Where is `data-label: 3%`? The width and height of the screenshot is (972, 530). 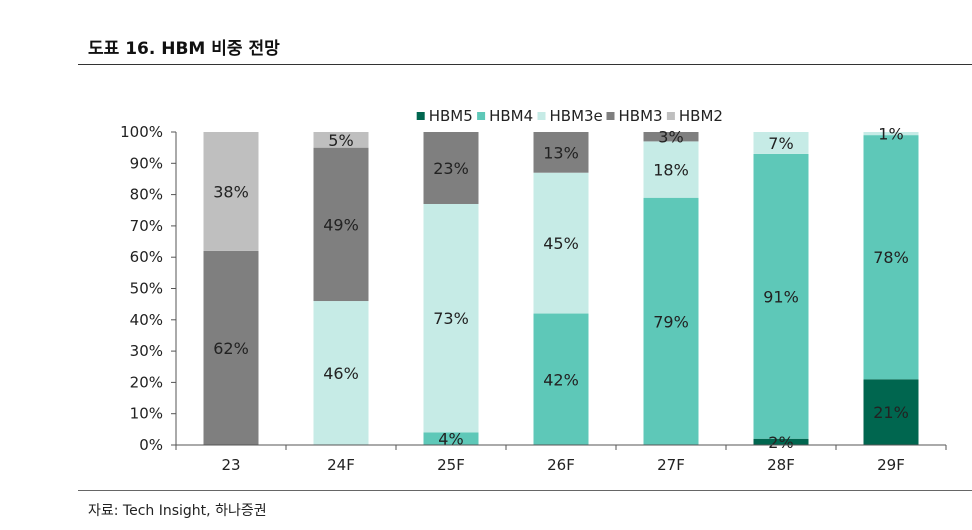 data-label: 3% is located at coordinates (670, 137).